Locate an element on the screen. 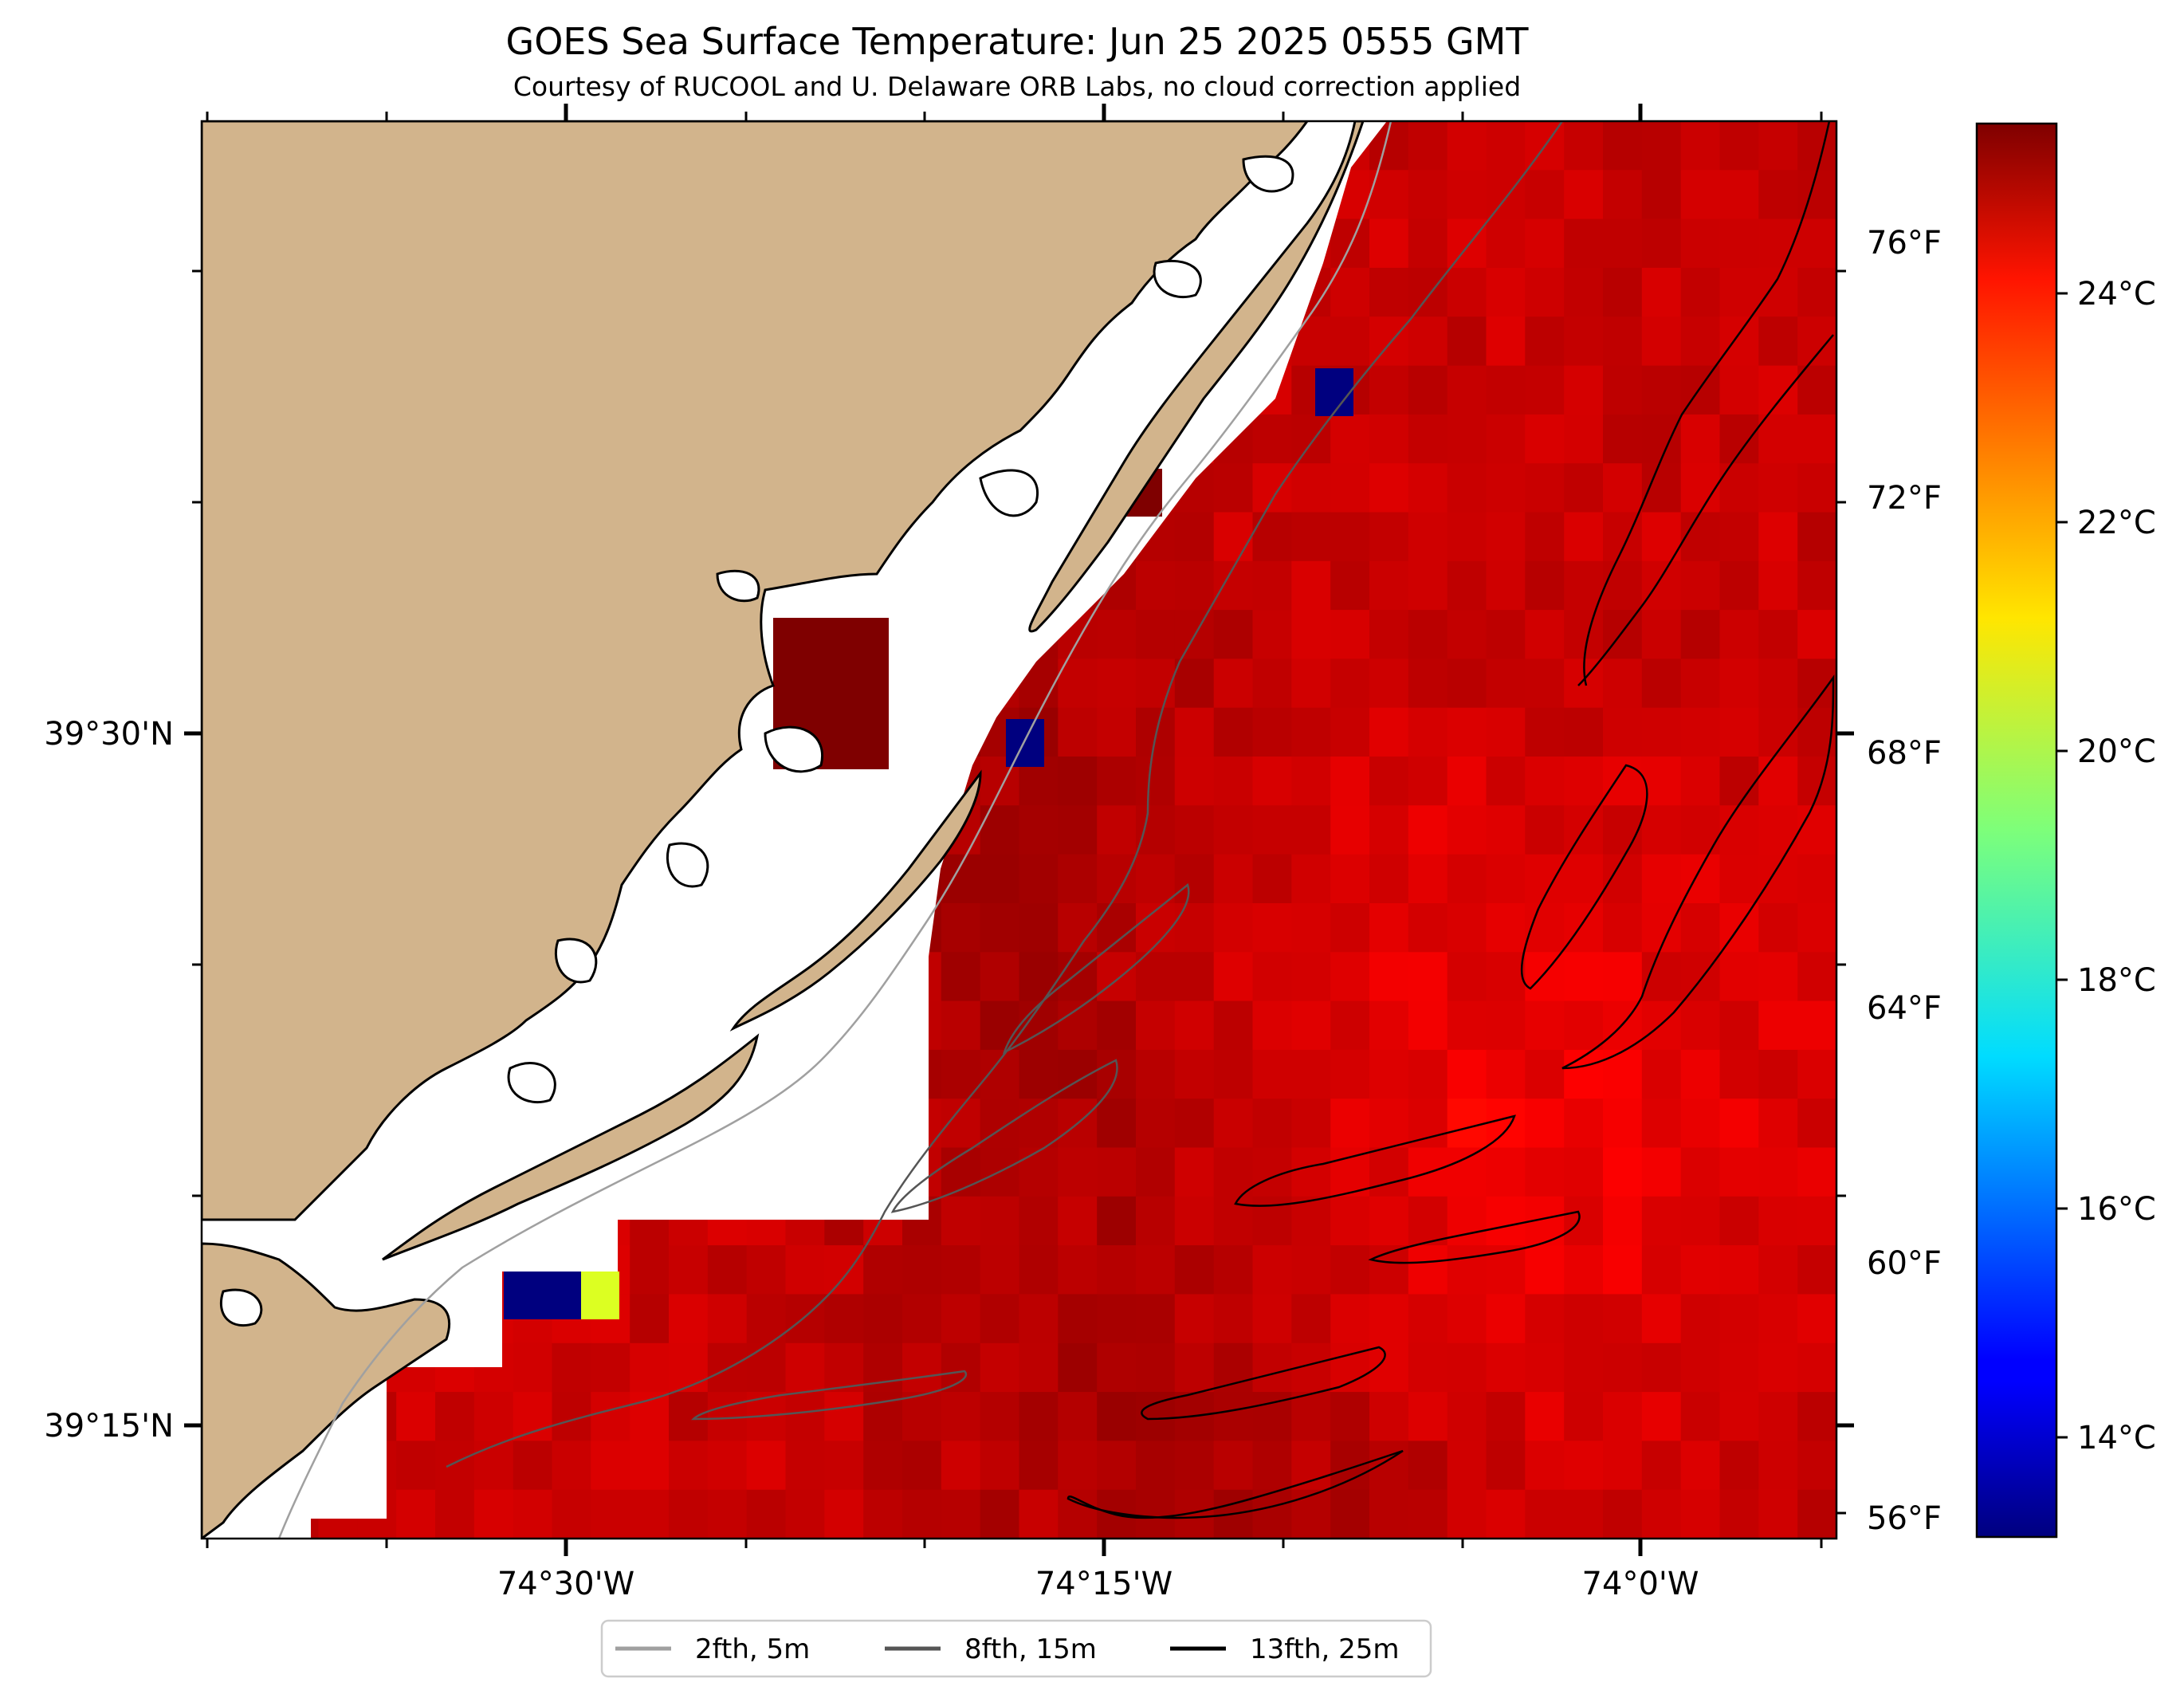  colorbar: 24°C 22°C 20°C 18°C 16°C 14°C is located at coordinates (2065, 830).